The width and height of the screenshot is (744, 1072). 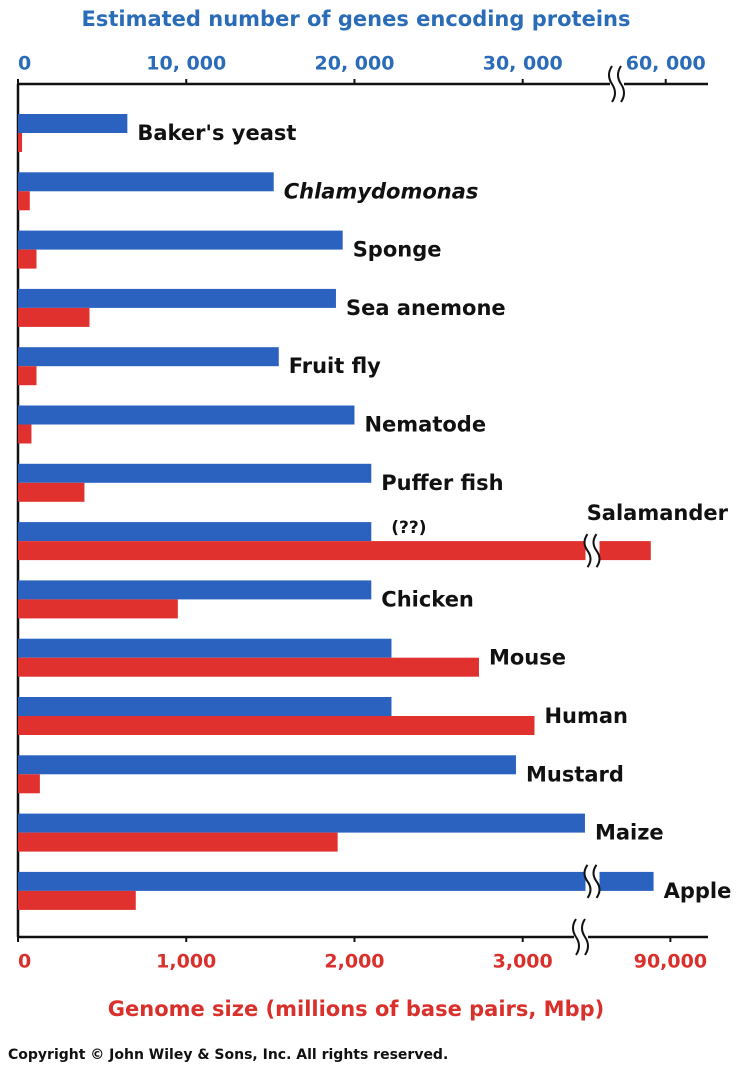 I want to click on tick-label: 20, 000, so click(x=355, y=64).